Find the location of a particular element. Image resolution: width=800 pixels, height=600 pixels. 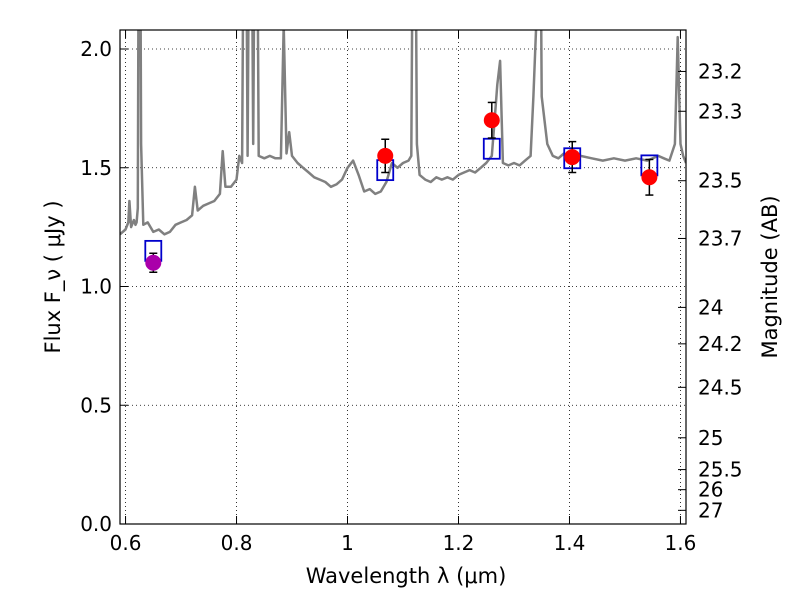

mag-tick-label: 23.5 is located at coordinates (720, 181).